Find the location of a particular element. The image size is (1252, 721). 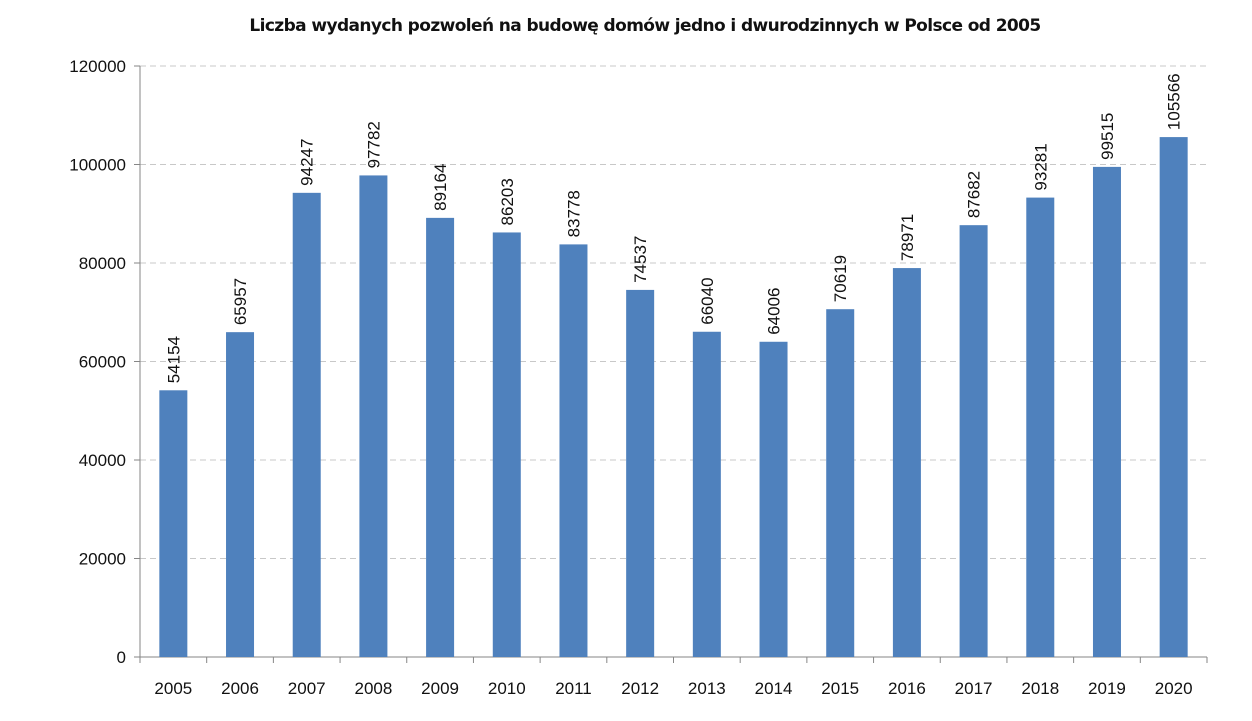

x-tick-label: 2020 is located at coordinates (1174, 688).